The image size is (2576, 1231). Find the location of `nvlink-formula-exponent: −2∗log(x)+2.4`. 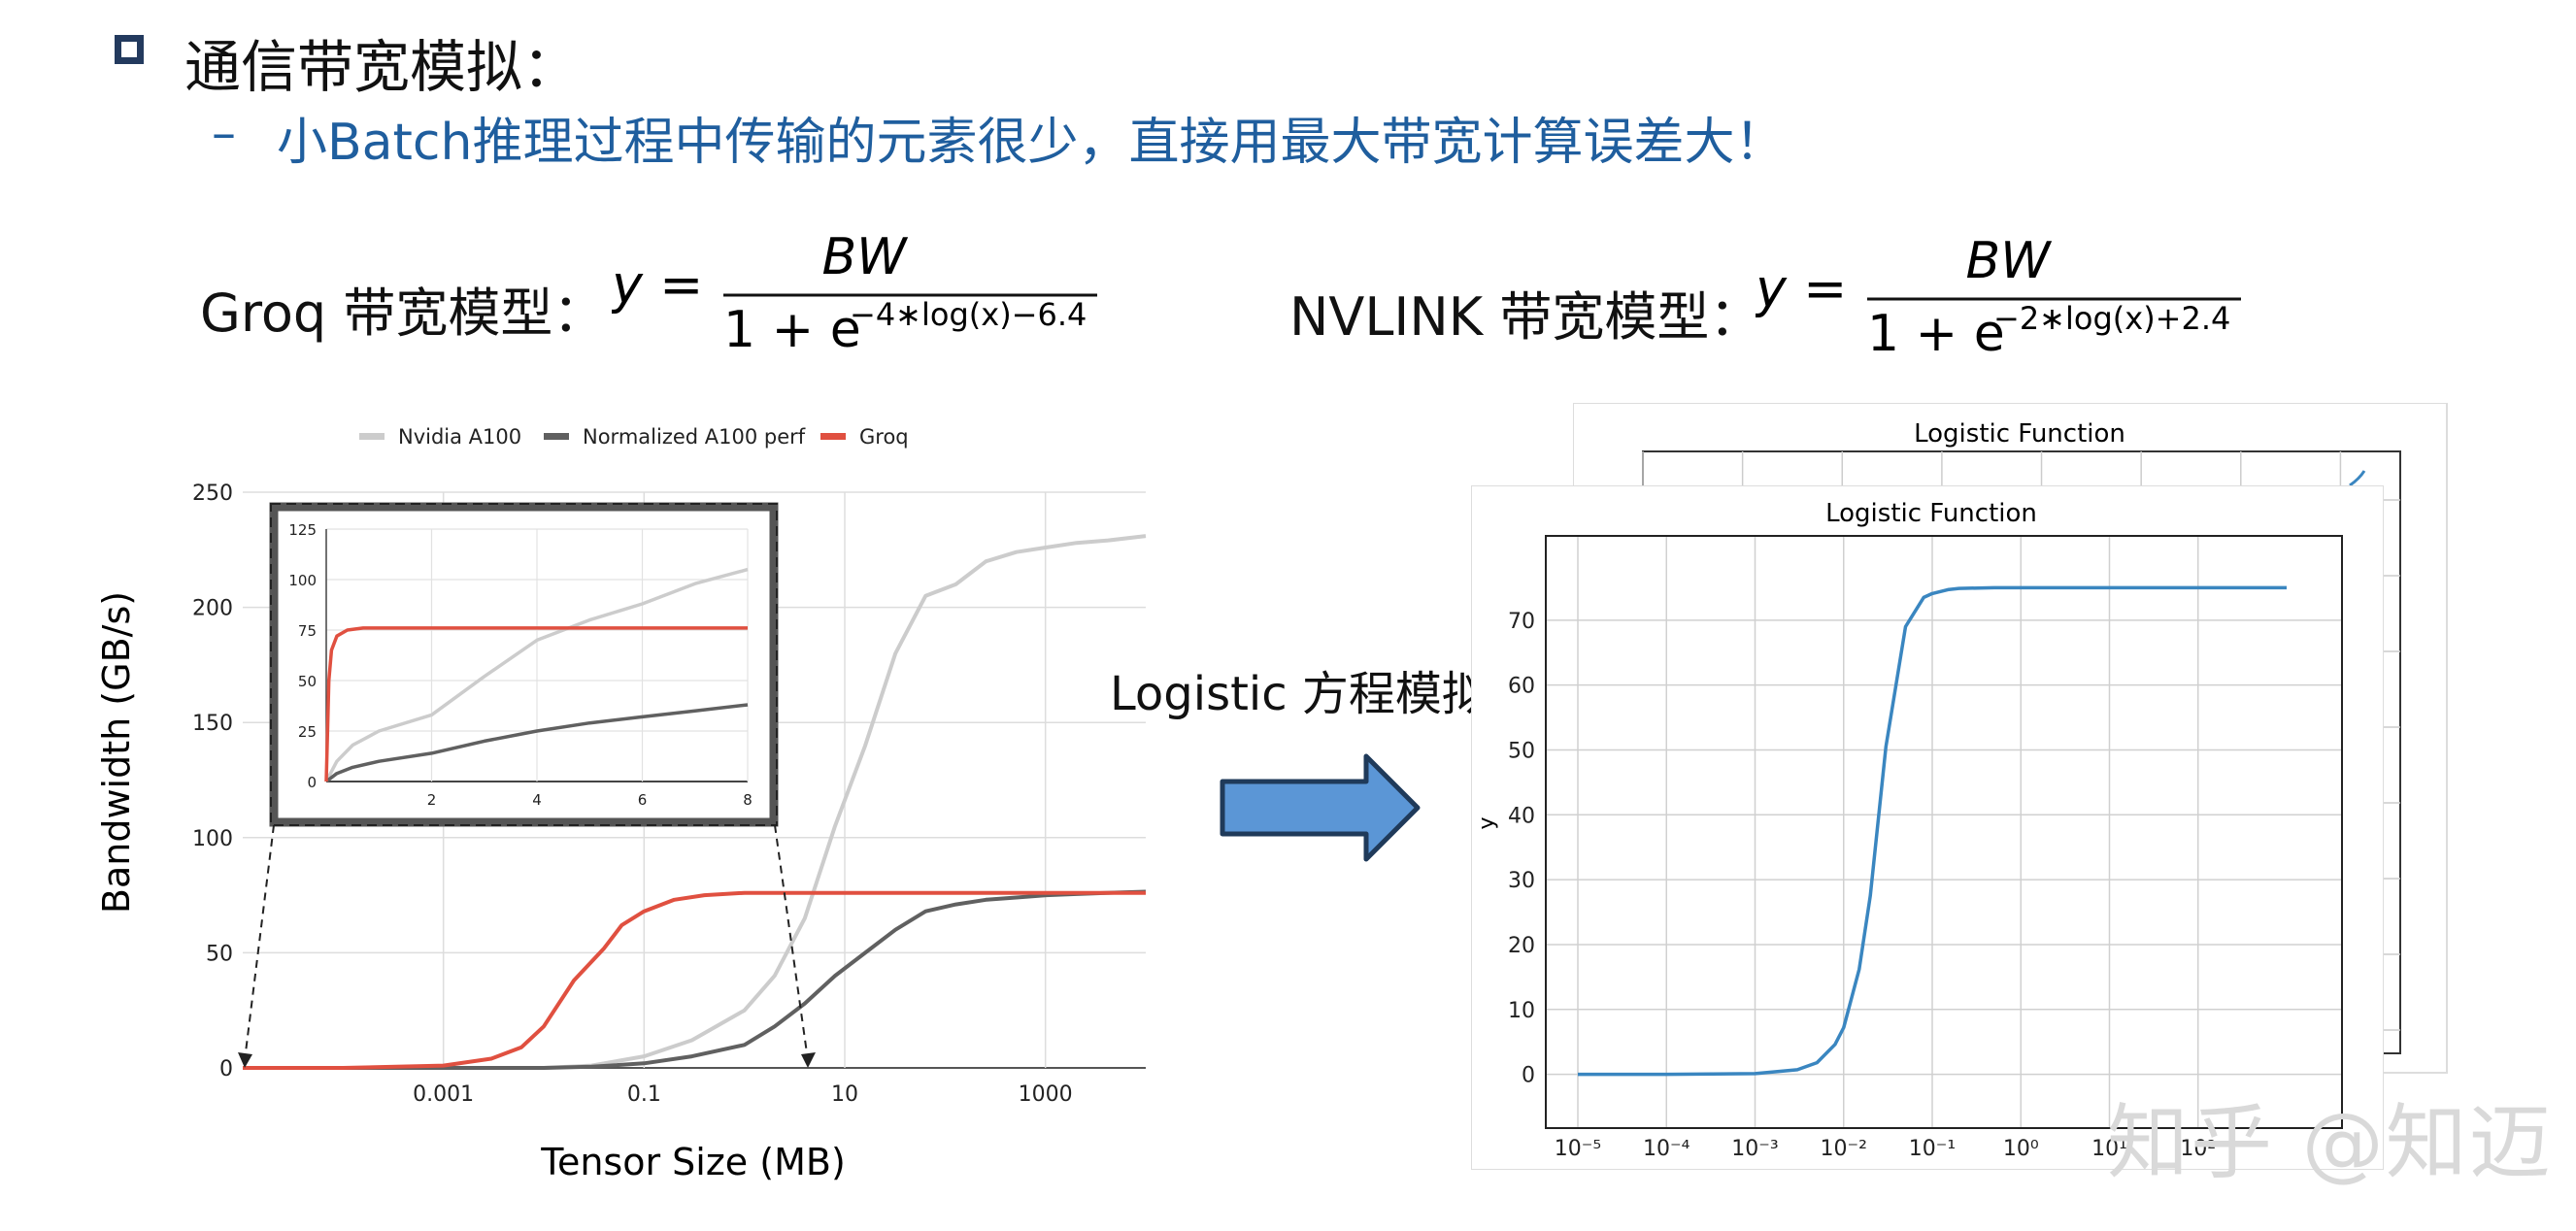

nvlink-formula-exponent: −2∗log(x)+2.4 is located at coordinates (2112, 318).